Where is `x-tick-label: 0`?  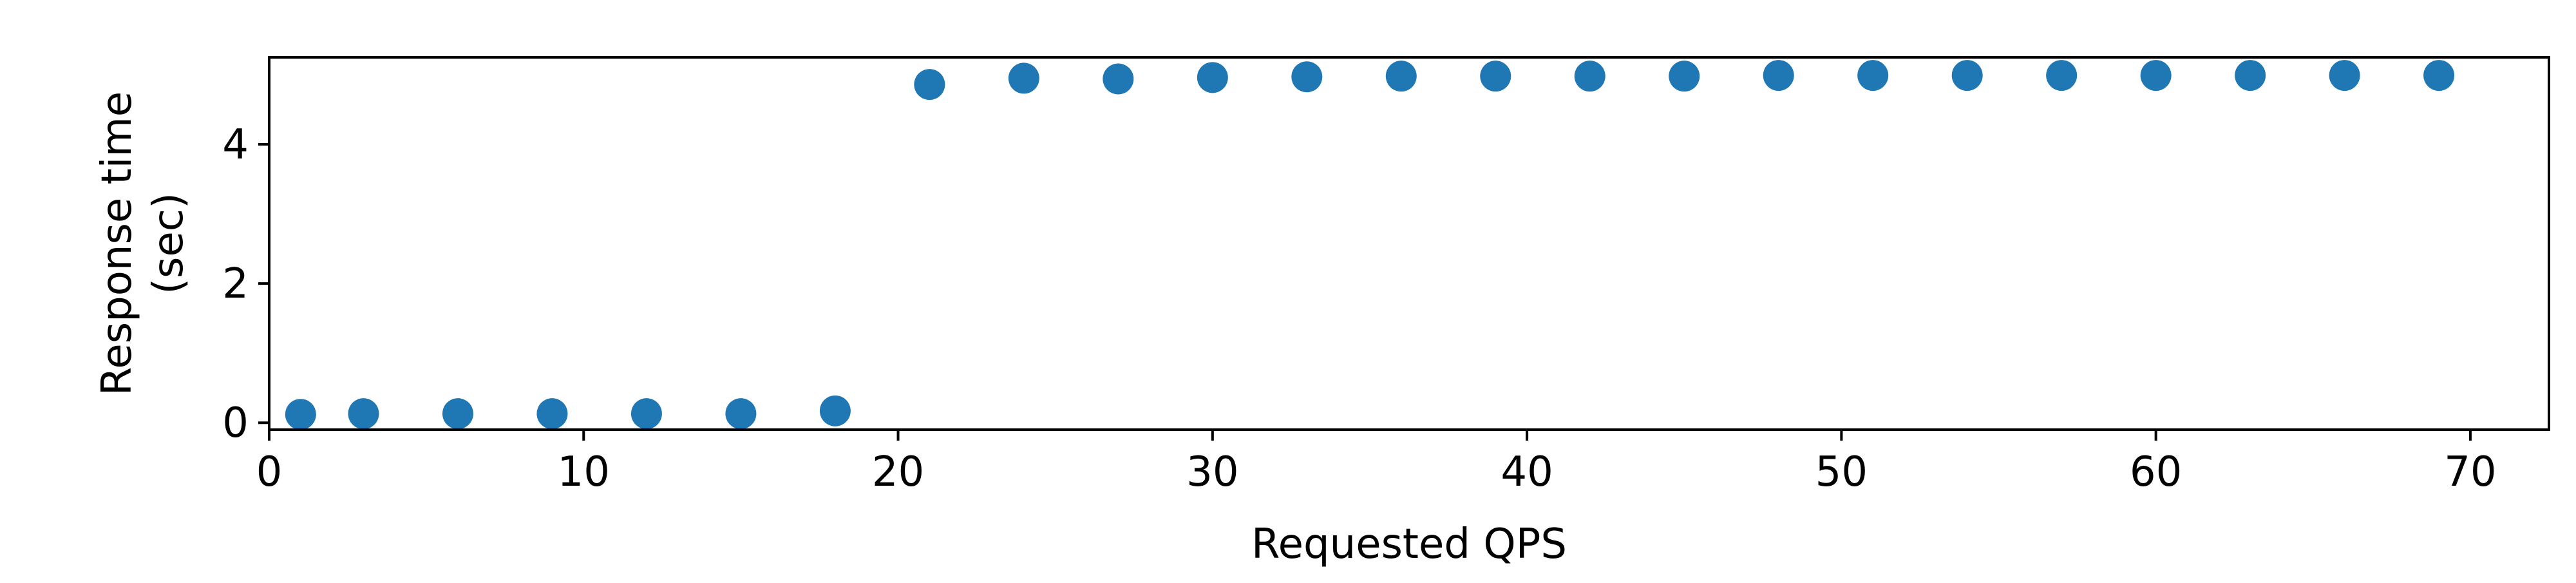 x-tick-label: 0 is located at coordinates (269, 472).